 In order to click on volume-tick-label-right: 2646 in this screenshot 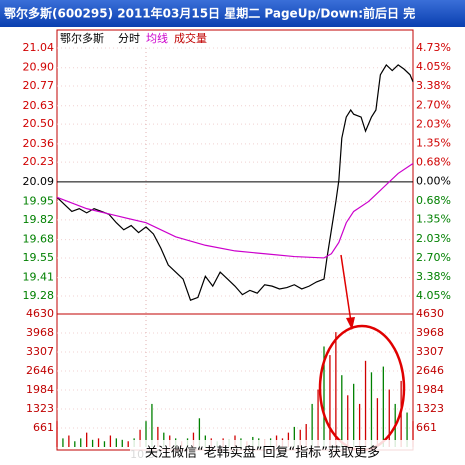, I will do `click(430, 370)`.